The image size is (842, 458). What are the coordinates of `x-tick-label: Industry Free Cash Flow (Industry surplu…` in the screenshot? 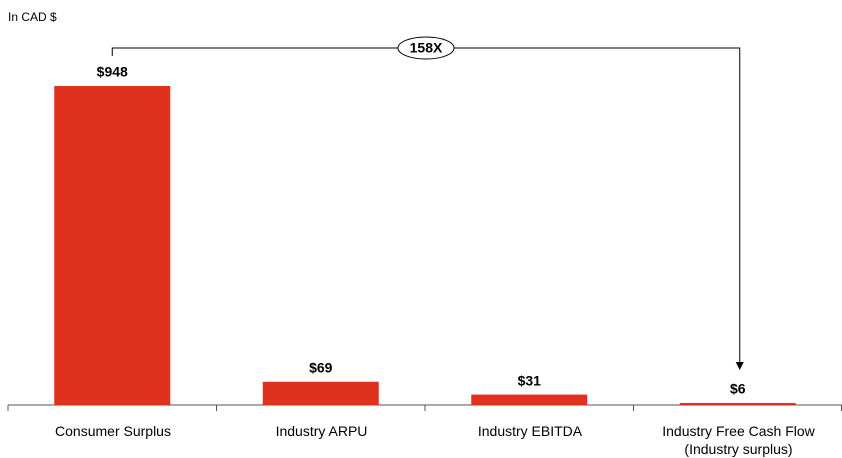 It's located at (738, 440).